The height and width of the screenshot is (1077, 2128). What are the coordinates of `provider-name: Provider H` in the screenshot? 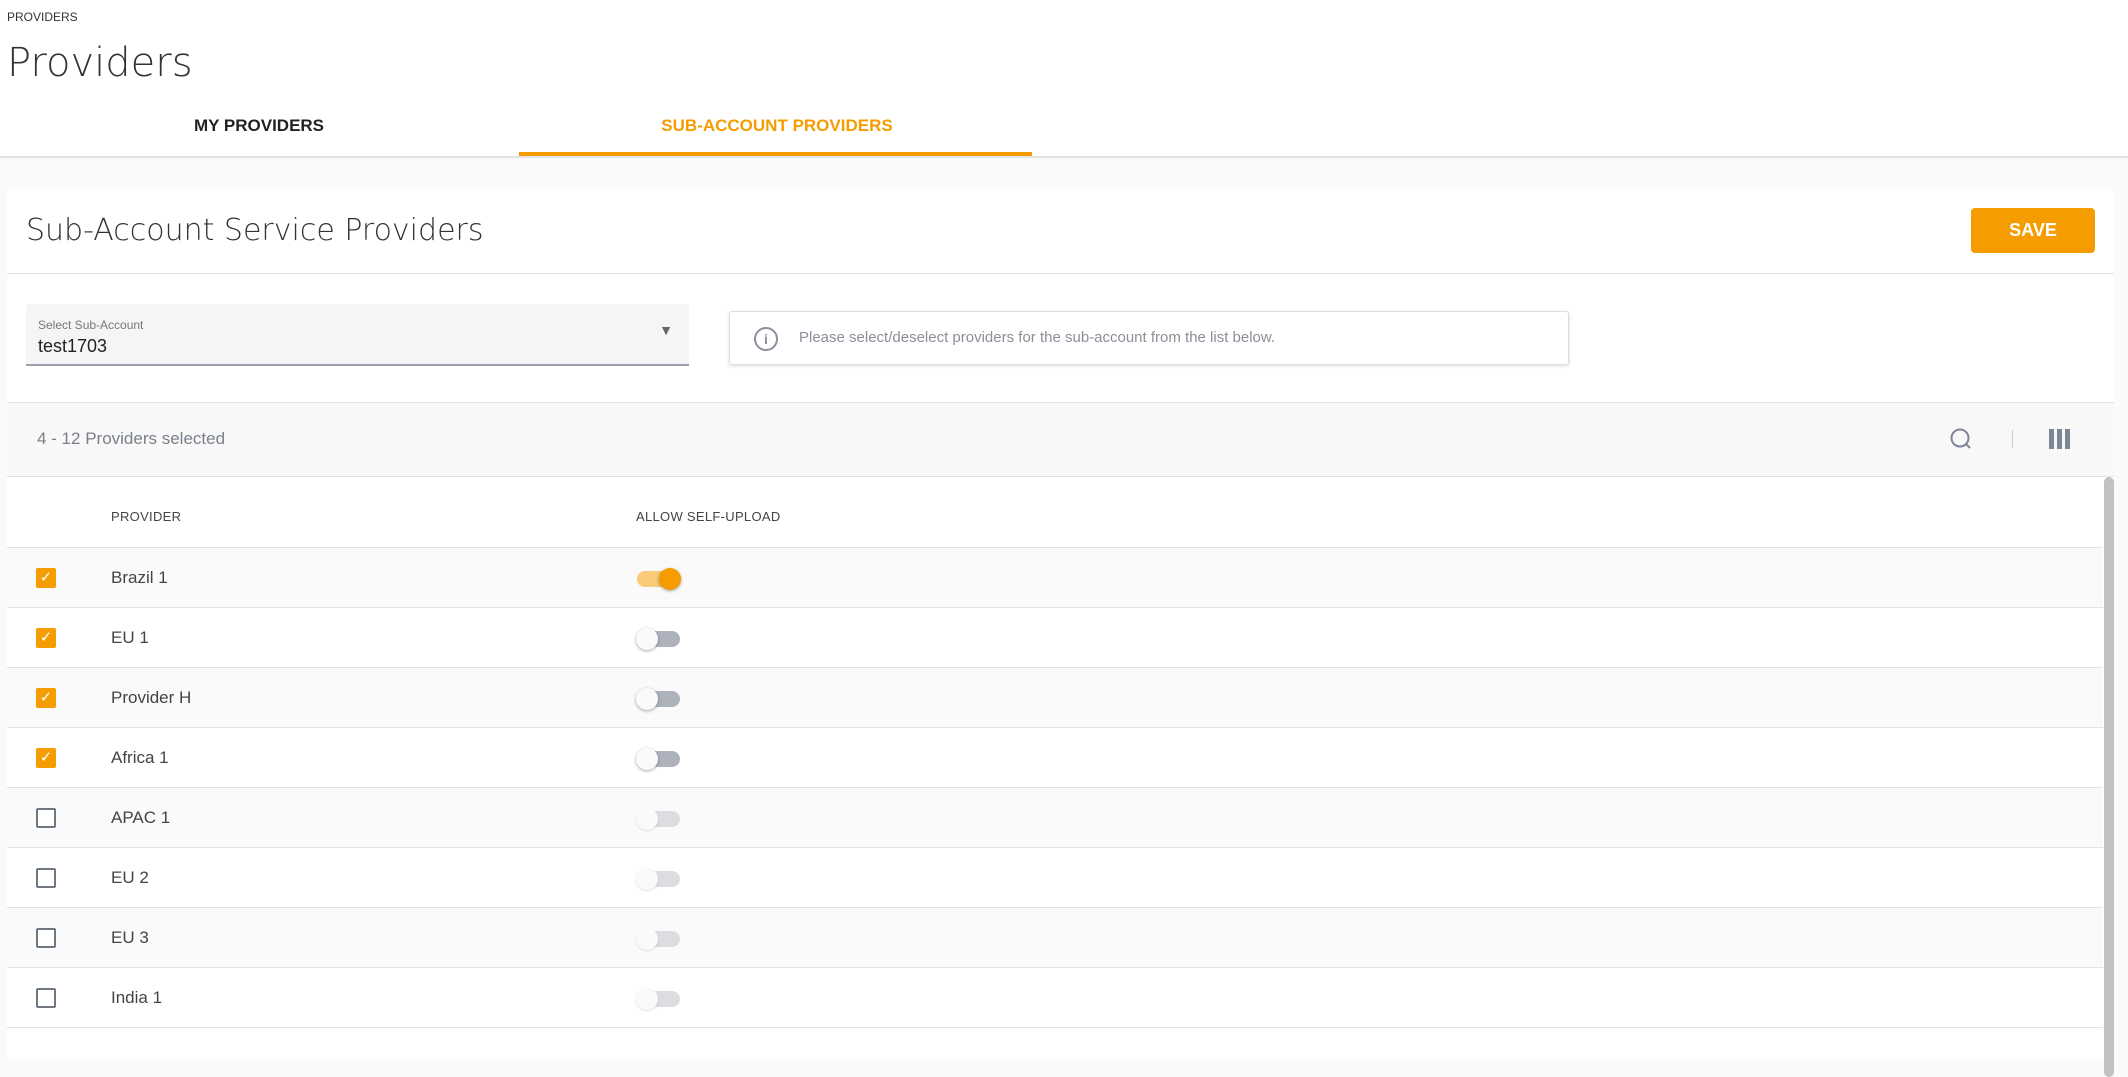 It's located at (151, 697).